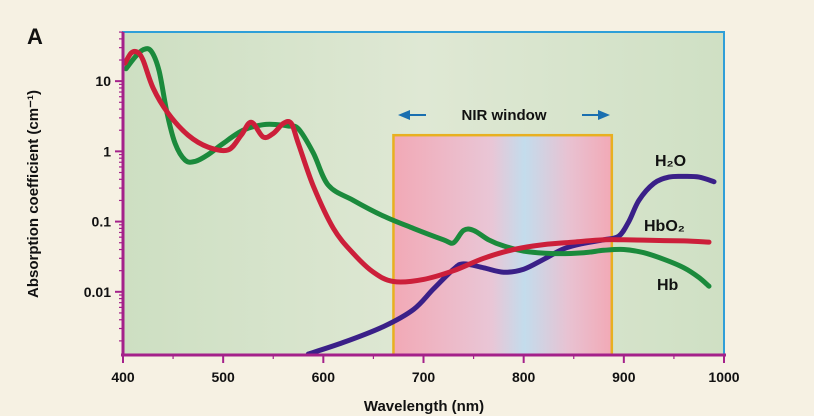 The image size is (814, 416). I want to click on x-ticks: 400 500 600 700 800 900 1000, so click(425, 370).